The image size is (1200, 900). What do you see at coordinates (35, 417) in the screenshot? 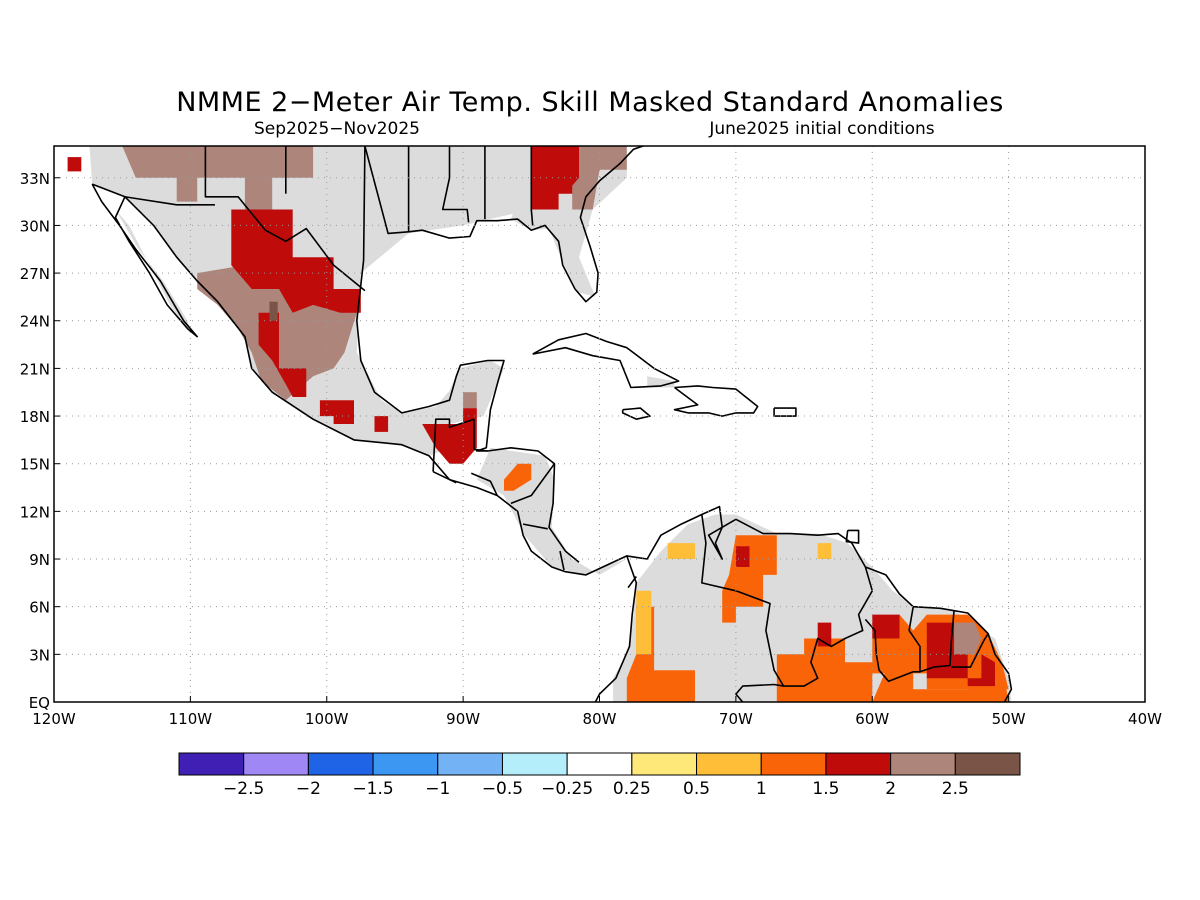
I see `lat-tick-label: 18N` at bounding box center [35, 417].